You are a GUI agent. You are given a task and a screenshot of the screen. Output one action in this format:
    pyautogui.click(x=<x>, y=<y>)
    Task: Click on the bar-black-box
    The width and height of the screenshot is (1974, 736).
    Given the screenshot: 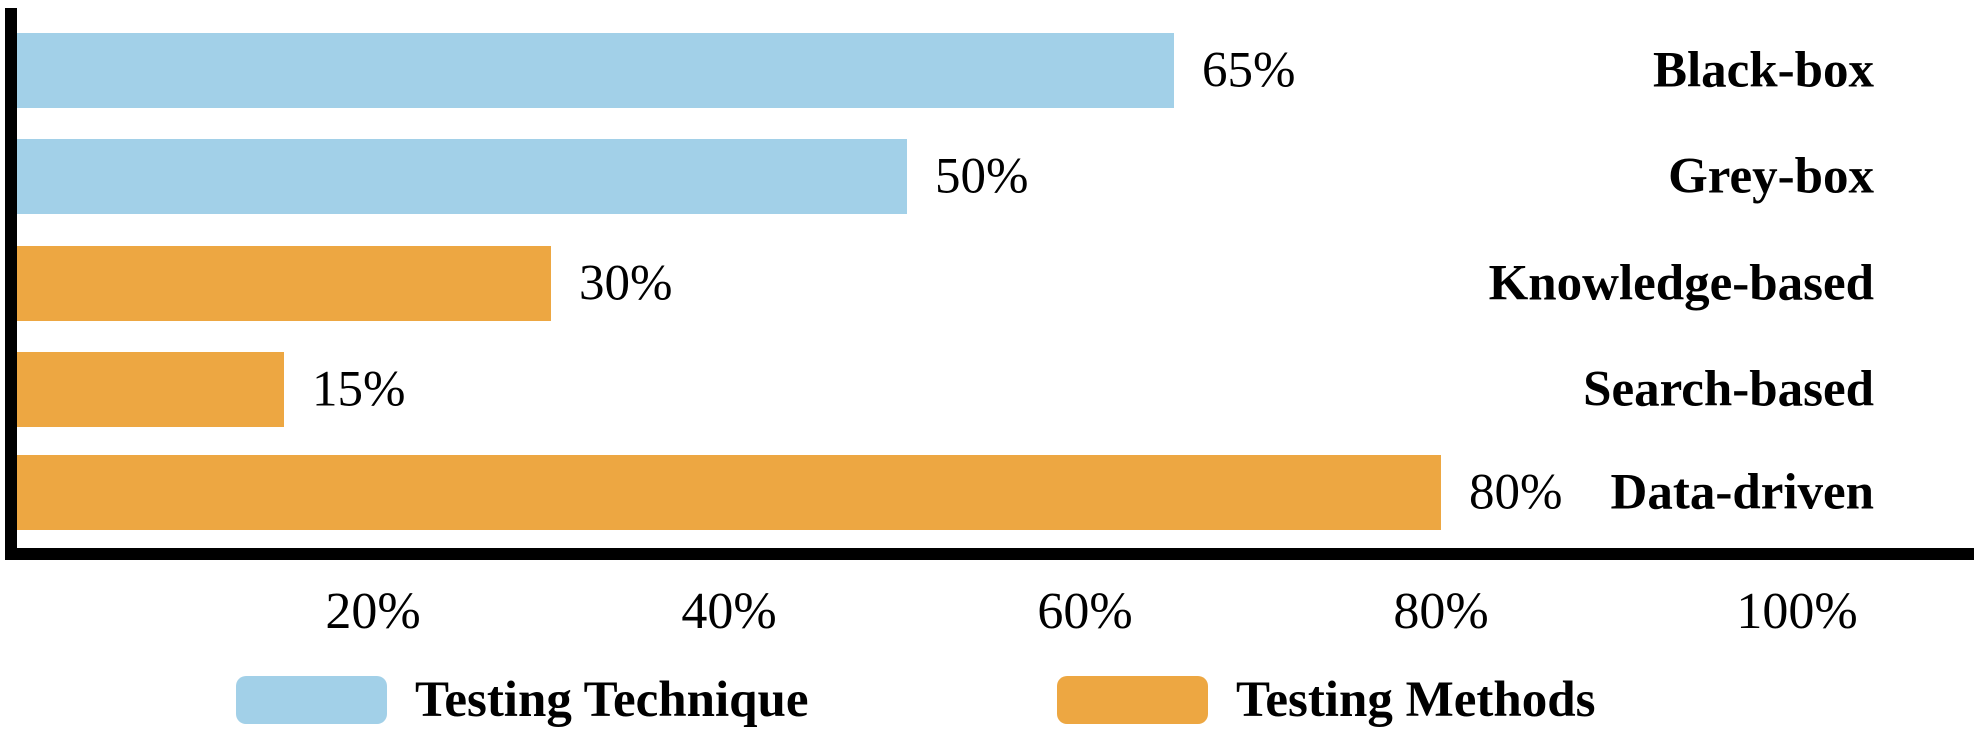 What is the action you would take?
    pyautogui.click(x=595, y=70)
    